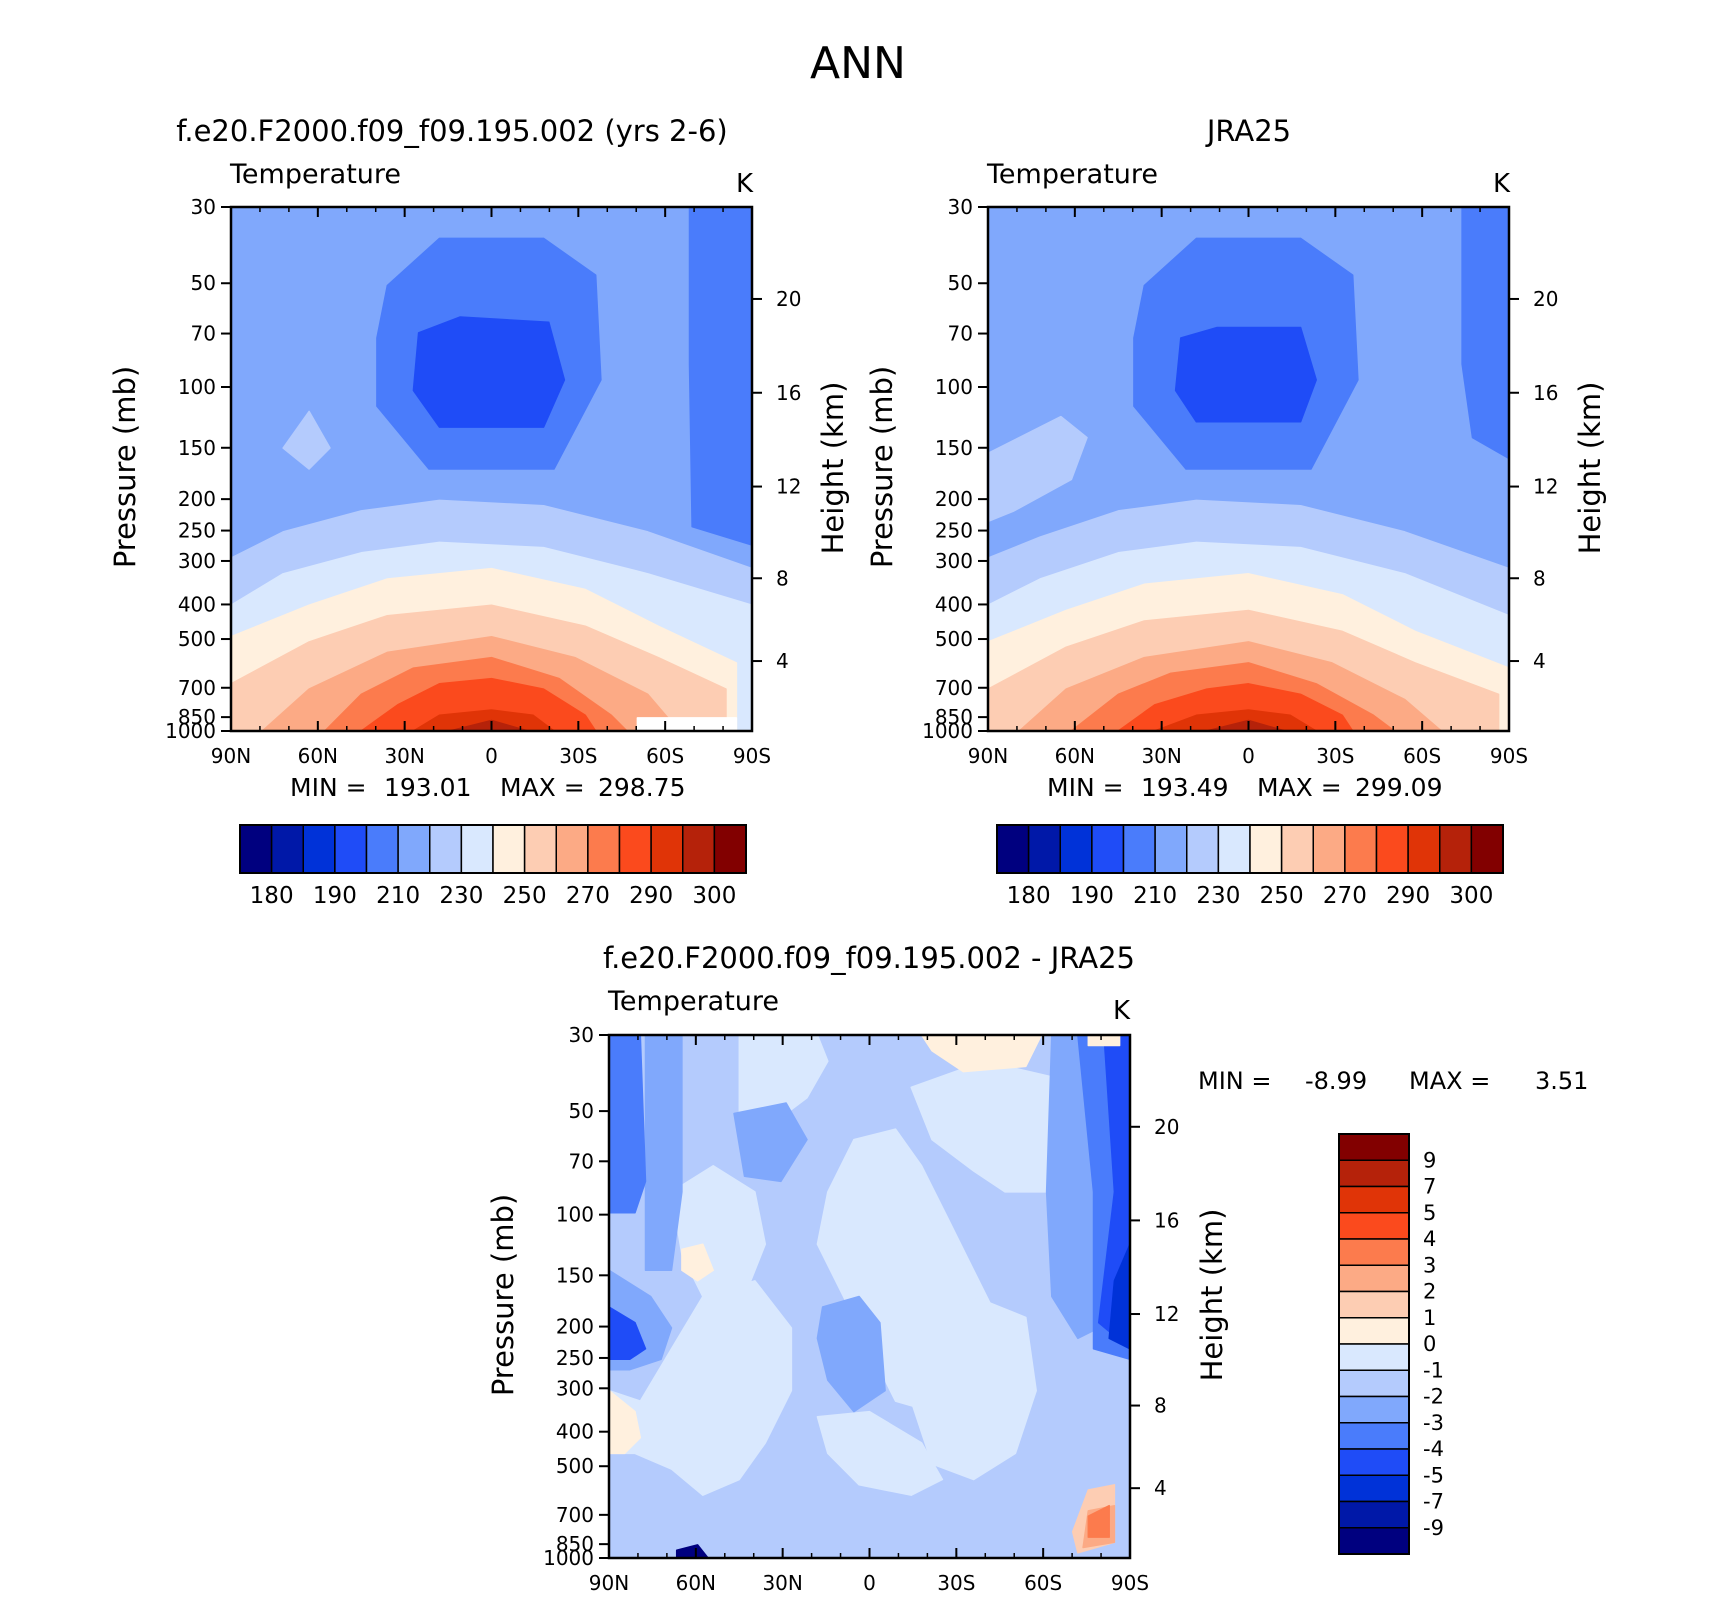  I want to click on min-value: 193.49, so click(1184, 787).